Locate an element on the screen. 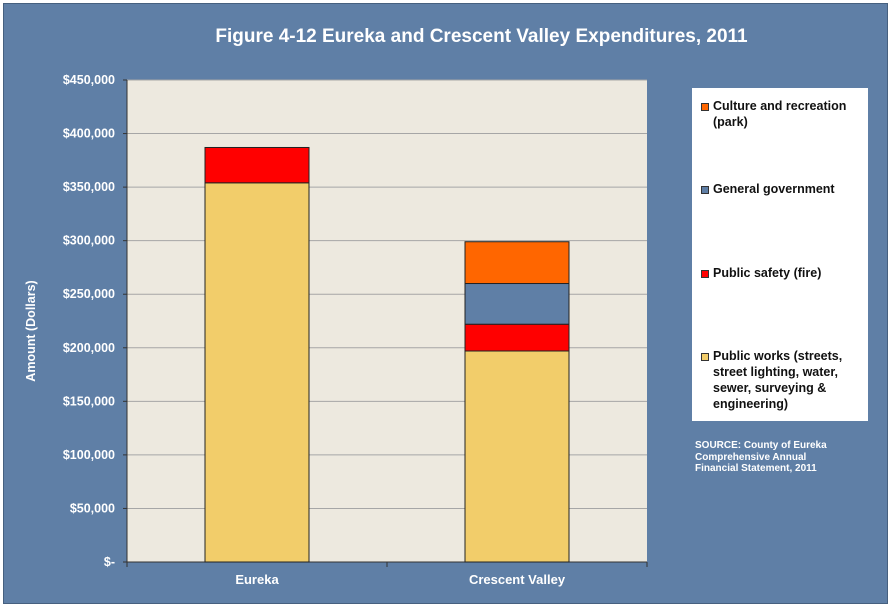 This screenshot has width=893, height=612. legend-swatch-public-works is located at coordinates (705, 357).